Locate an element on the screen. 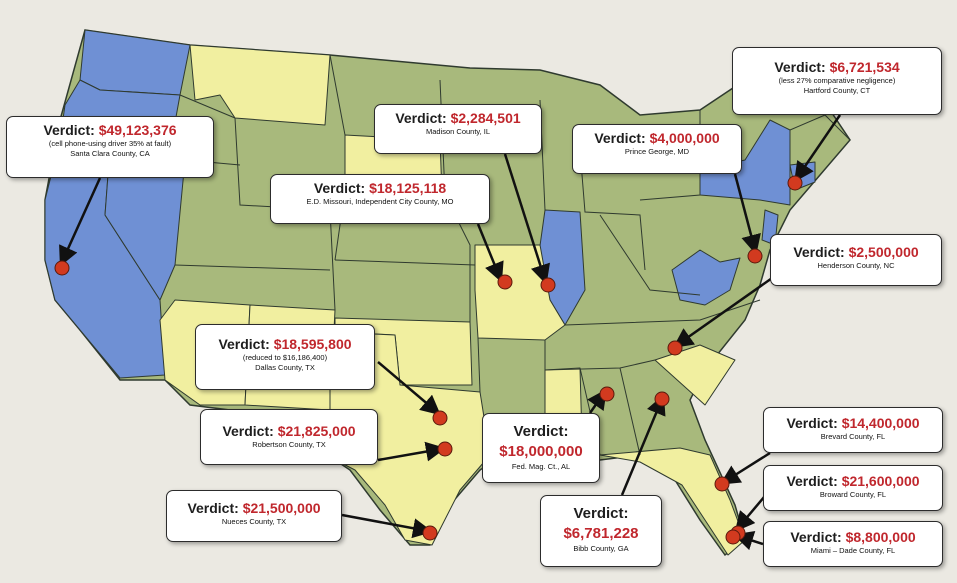 Image resolution: width=957 pixels, height=583 pixels. verdict-heading: Verdict: $14,400,000 is located at coordinates (853, 423).